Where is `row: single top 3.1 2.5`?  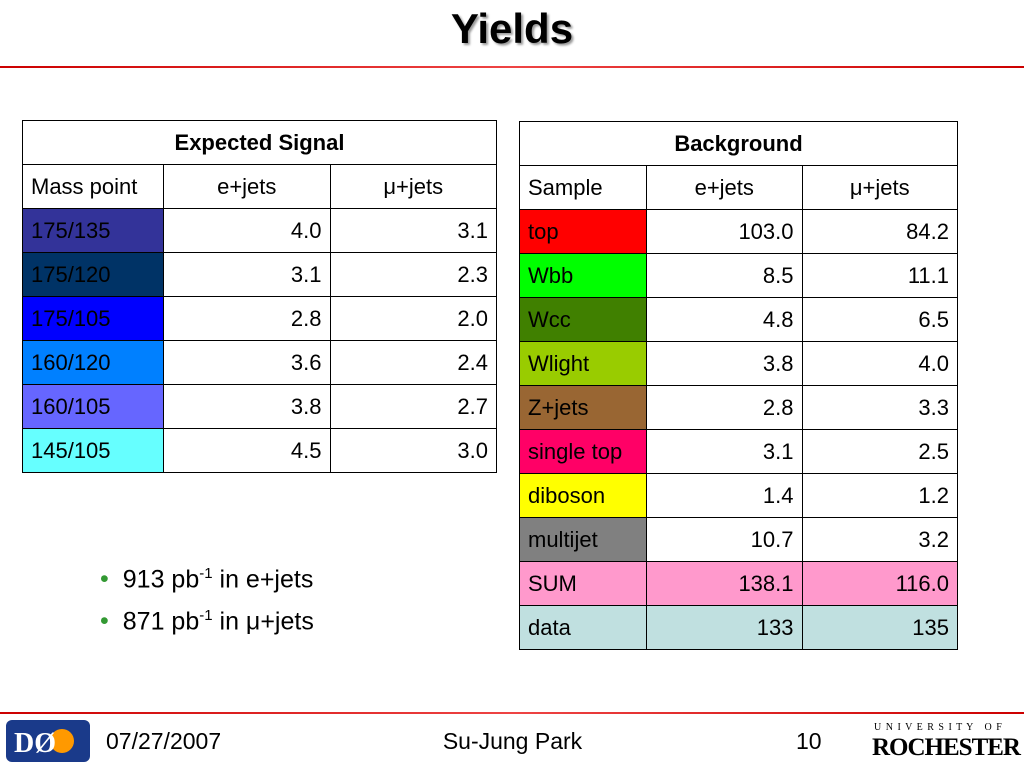
row: single top 3.1 2.5 is located at coordinates (738, 451).